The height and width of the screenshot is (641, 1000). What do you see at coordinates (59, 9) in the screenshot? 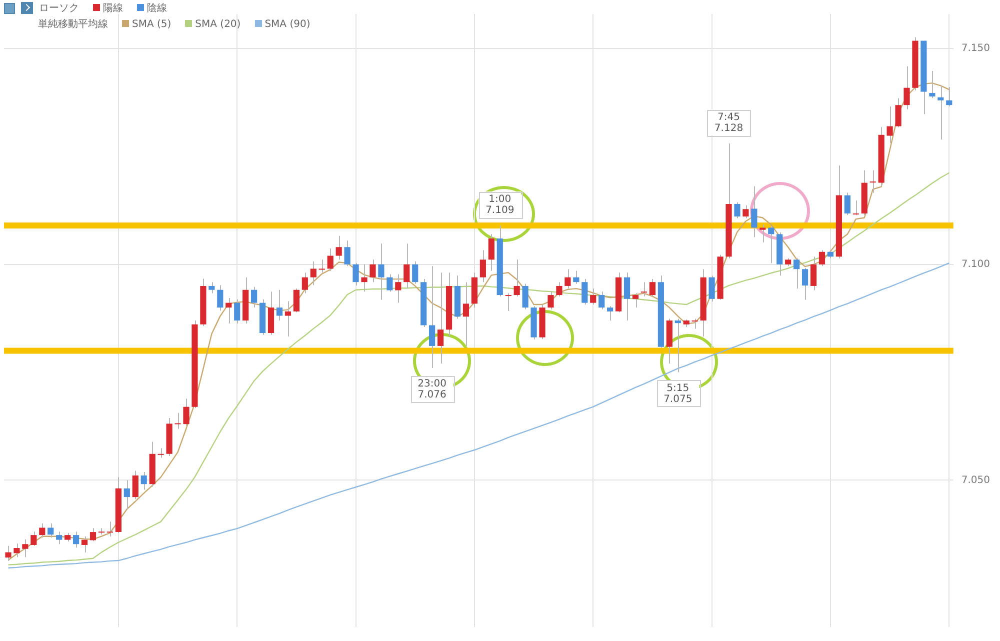
I see `legend-title: ローソク` at bounding box center [59, 9].